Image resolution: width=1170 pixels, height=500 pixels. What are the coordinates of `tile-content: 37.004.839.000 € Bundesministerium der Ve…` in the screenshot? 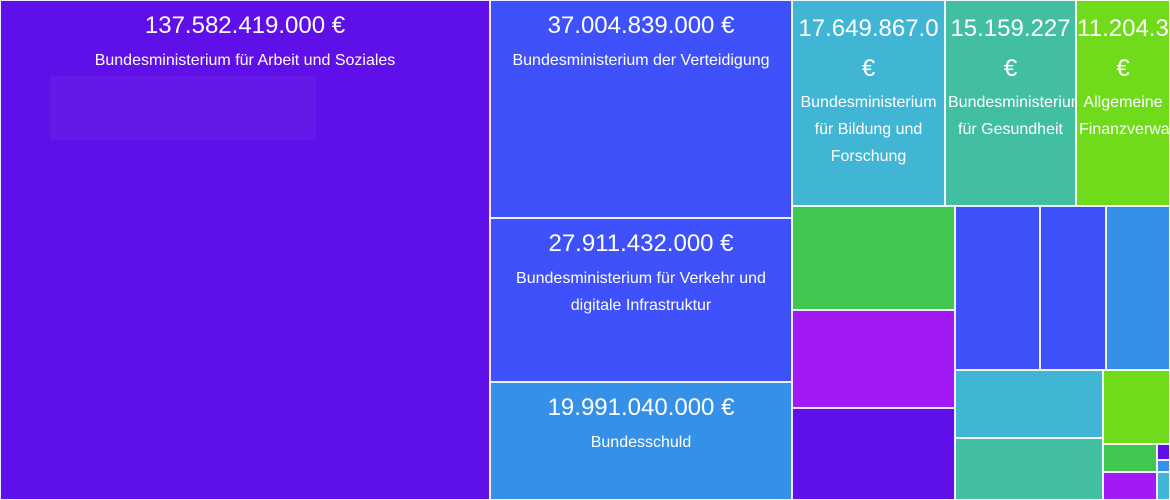 It's located at (641, 41).